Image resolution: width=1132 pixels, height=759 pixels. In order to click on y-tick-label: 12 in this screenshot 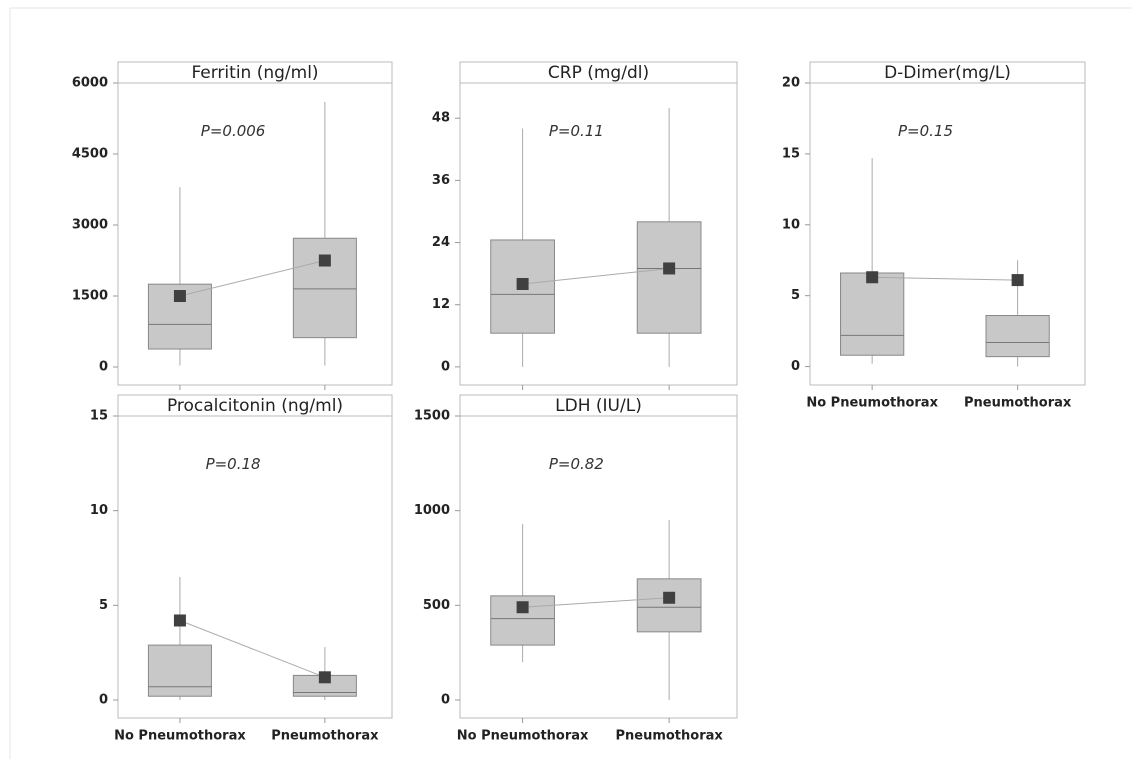, I will do `click(441, 304)`.